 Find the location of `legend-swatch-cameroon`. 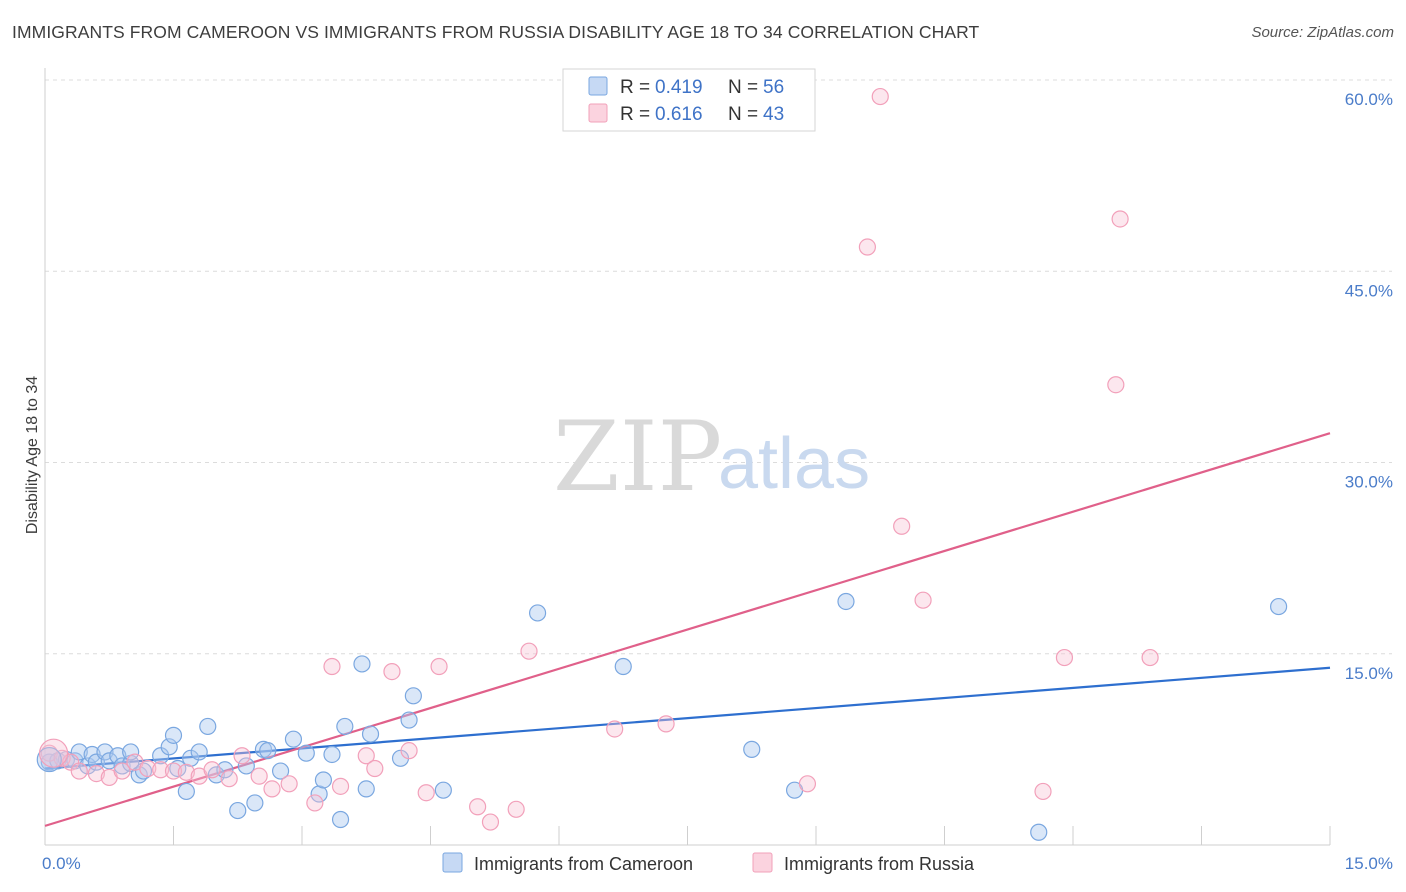

legend-swatch-cameroon is located at coordinates (598, 86).